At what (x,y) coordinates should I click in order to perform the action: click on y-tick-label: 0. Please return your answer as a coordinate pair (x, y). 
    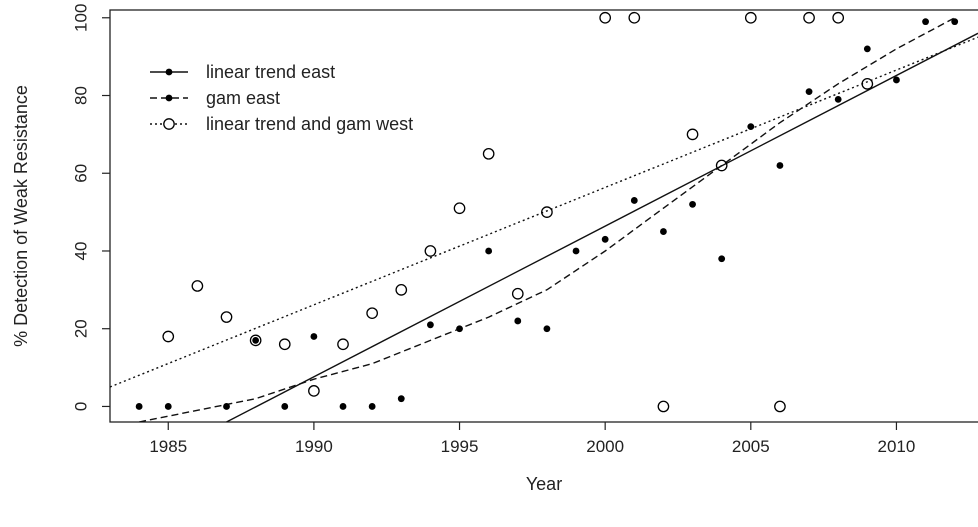
    Looking at the image, I should click on (80, 406).